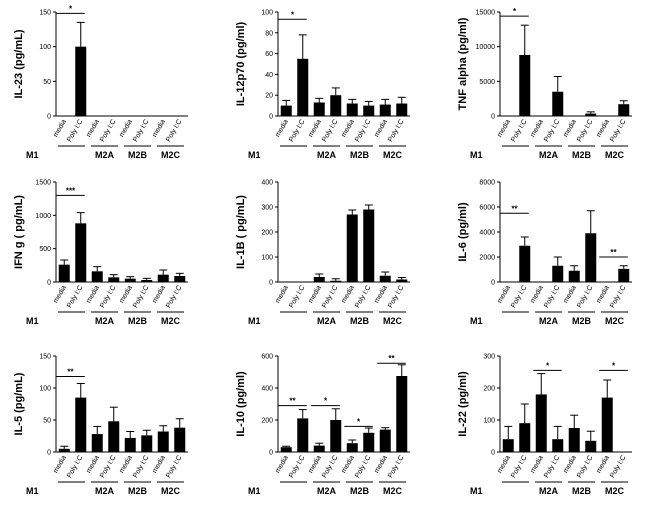 The height and width of the screenshot is (510, 650). Describe the element at coordinates (486, 13) in the screenshot. I see `y-tick-label: 15000` at that location.